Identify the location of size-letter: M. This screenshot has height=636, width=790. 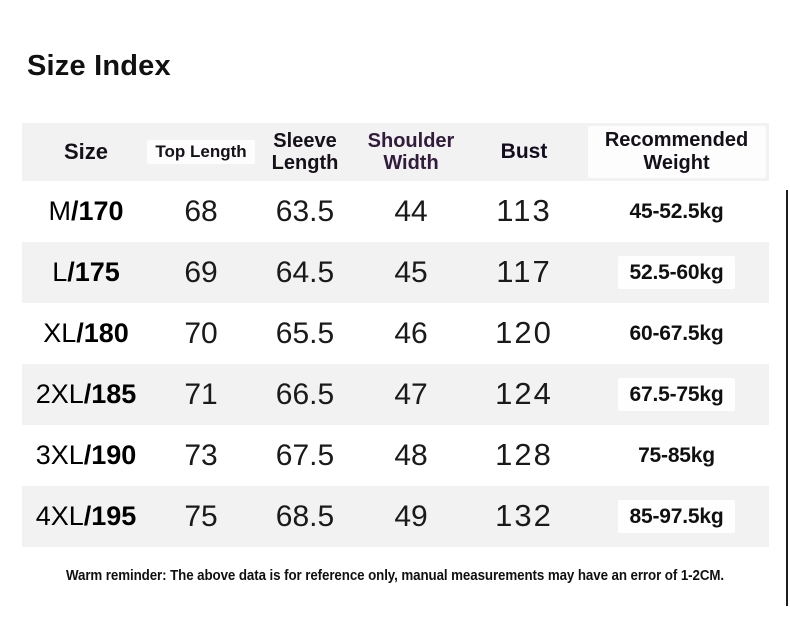
(59, 210).